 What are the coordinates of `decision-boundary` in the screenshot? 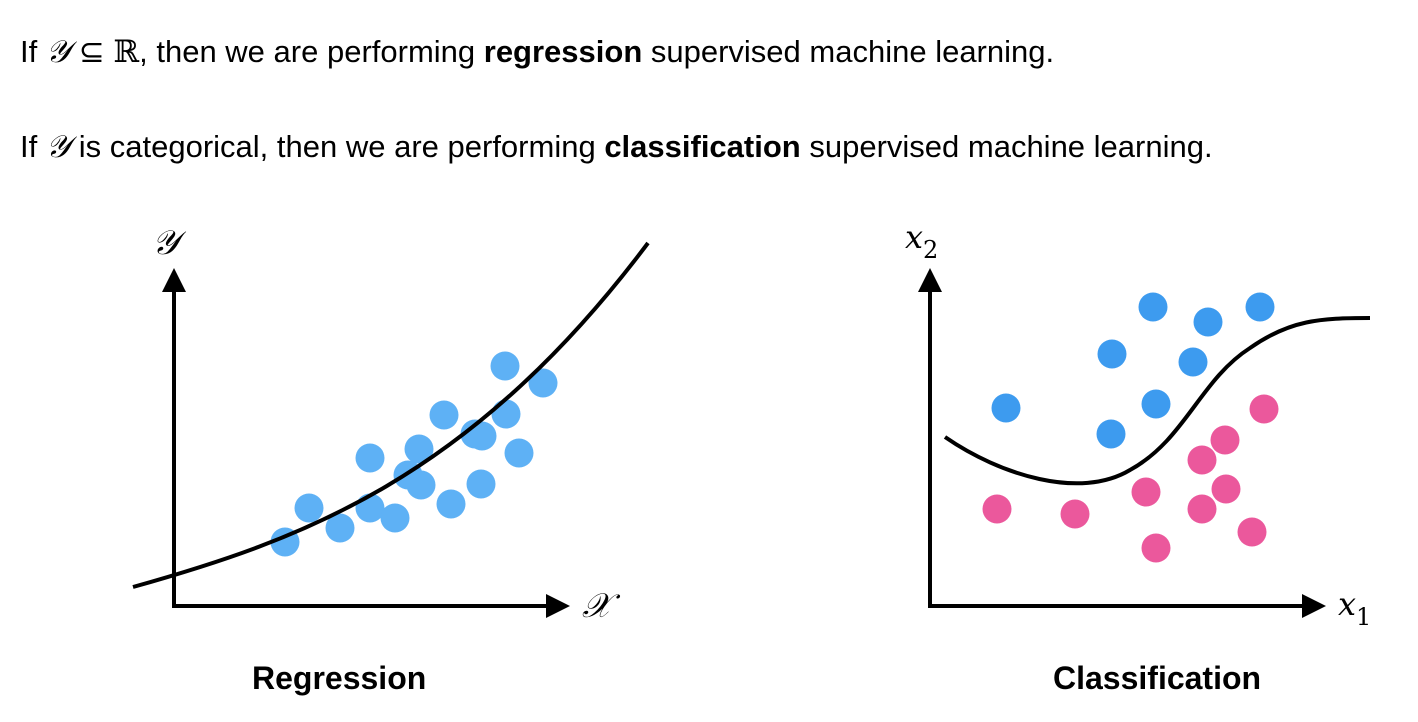 It's located at (1157, 401).